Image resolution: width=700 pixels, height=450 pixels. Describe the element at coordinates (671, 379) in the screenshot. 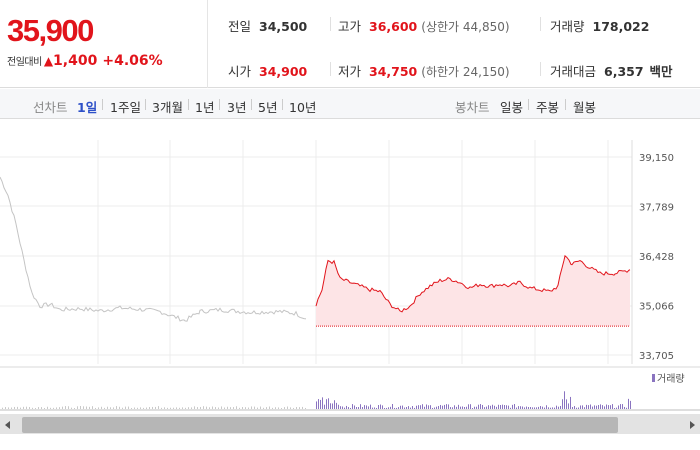

I see `volume-legend-label: 거래량` at that location.